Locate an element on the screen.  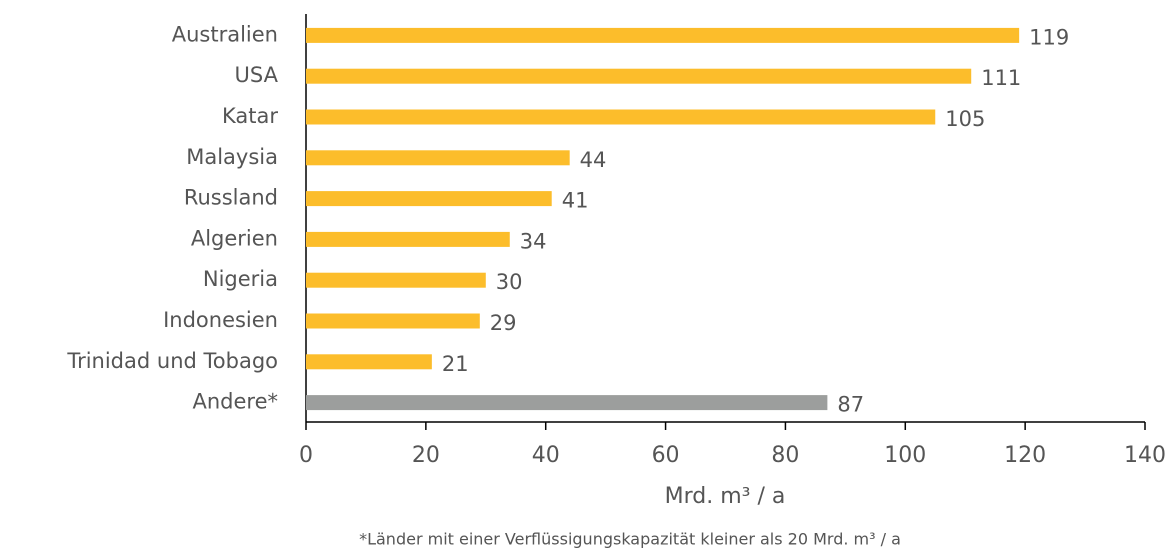
y-tick-label: Katar is located at coordinates (250, 116).